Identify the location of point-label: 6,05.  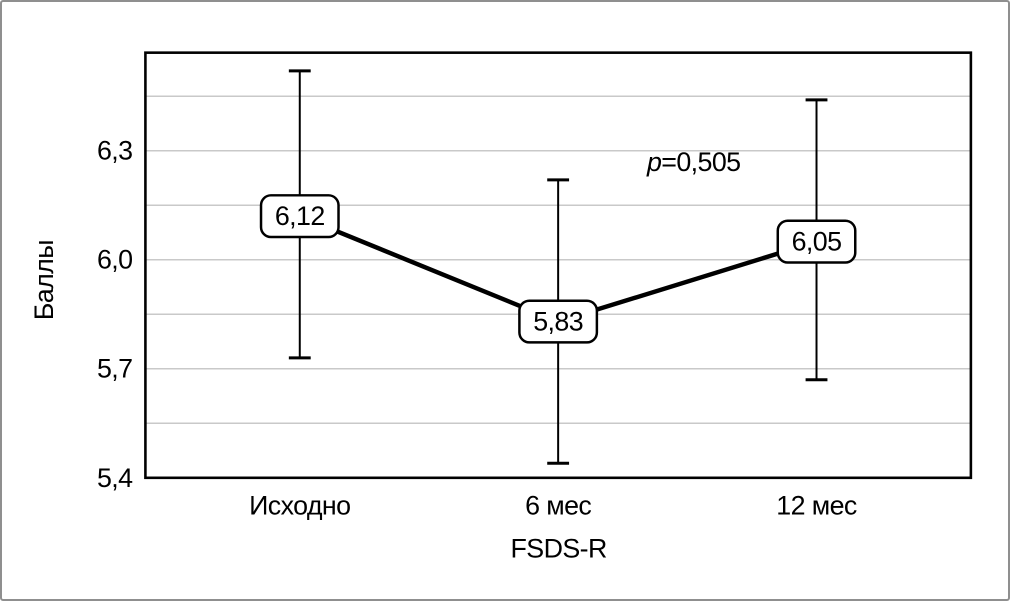
(817, 242).